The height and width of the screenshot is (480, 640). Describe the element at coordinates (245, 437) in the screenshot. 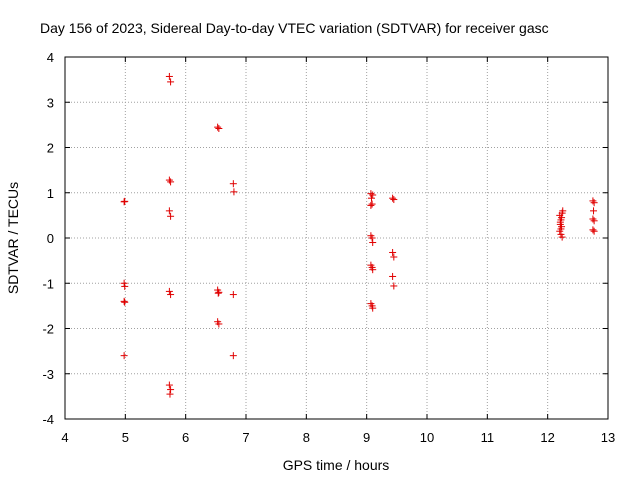

I see `x-tick-label: 7` at that location.